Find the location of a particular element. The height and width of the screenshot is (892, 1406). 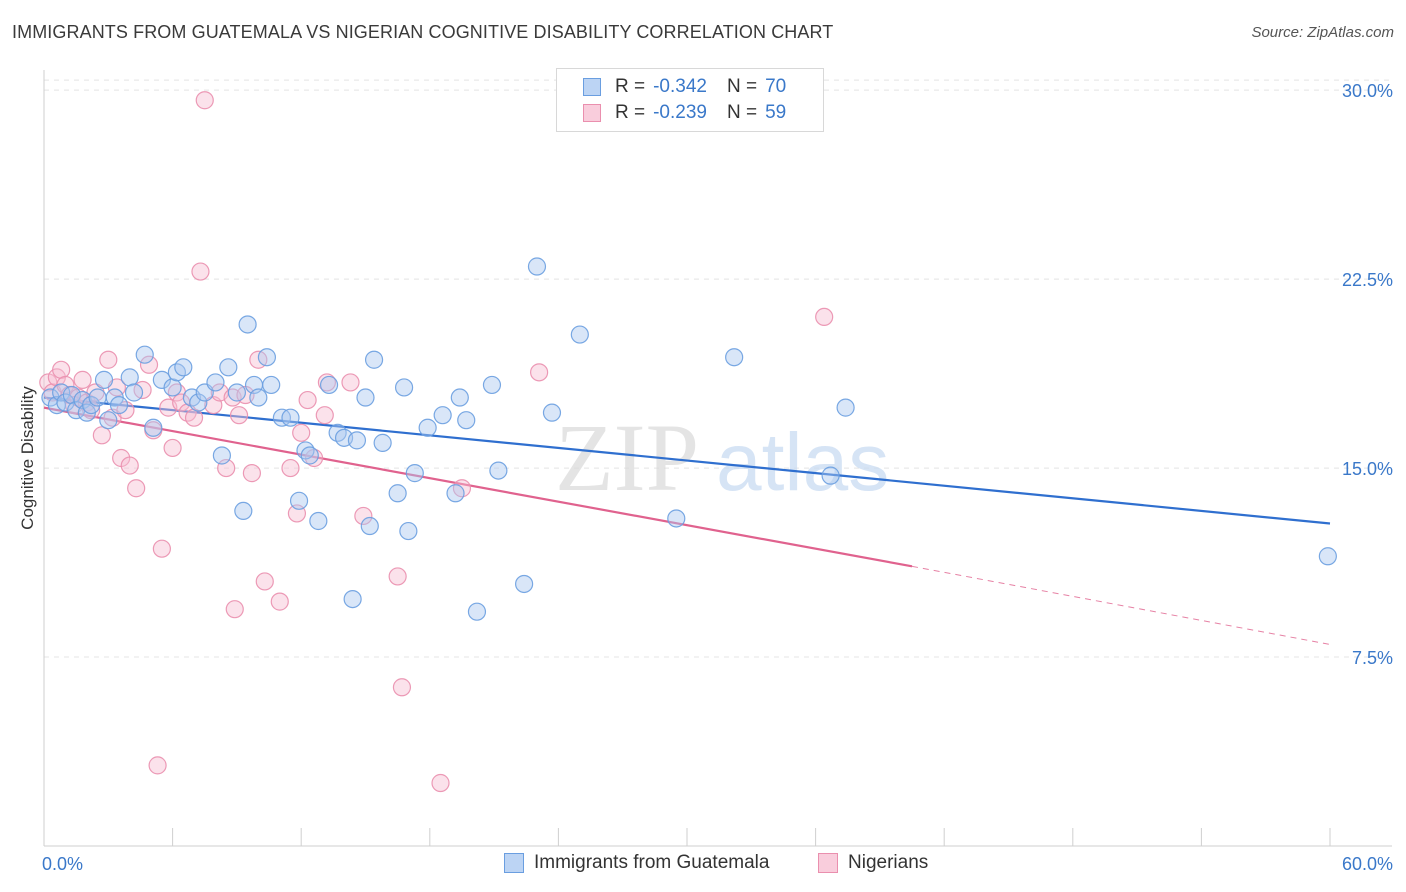

source-credit: Source: ZipAtlas.com is located at coordinates (1322, 32).